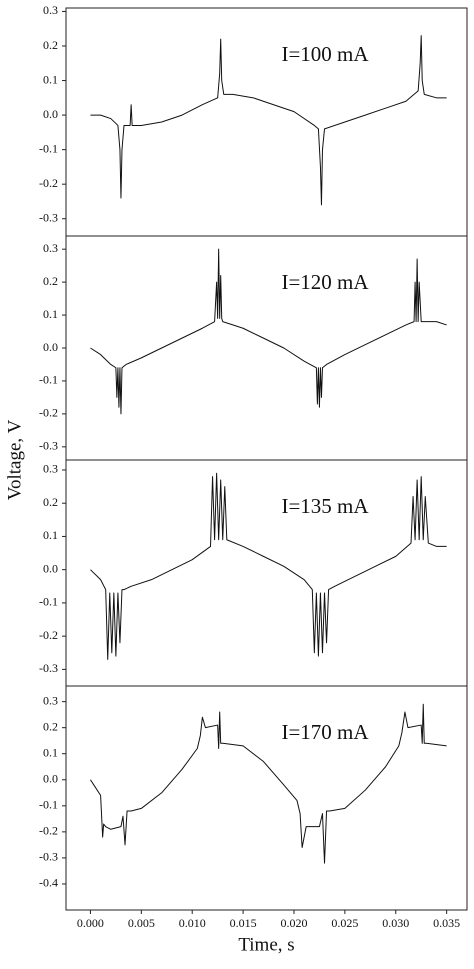  I want to click on x-tick-label: 0.010, so click(192, 923).